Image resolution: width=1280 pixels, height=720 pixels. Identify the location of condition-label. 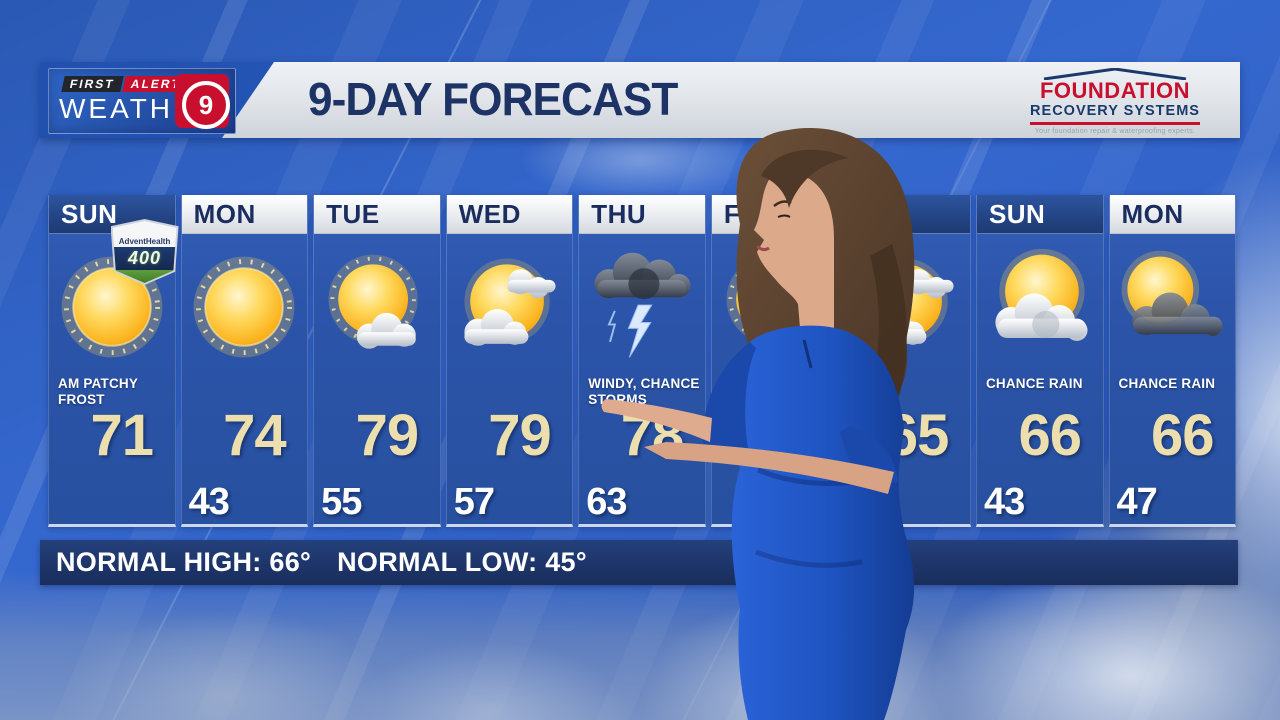
(775, 394).